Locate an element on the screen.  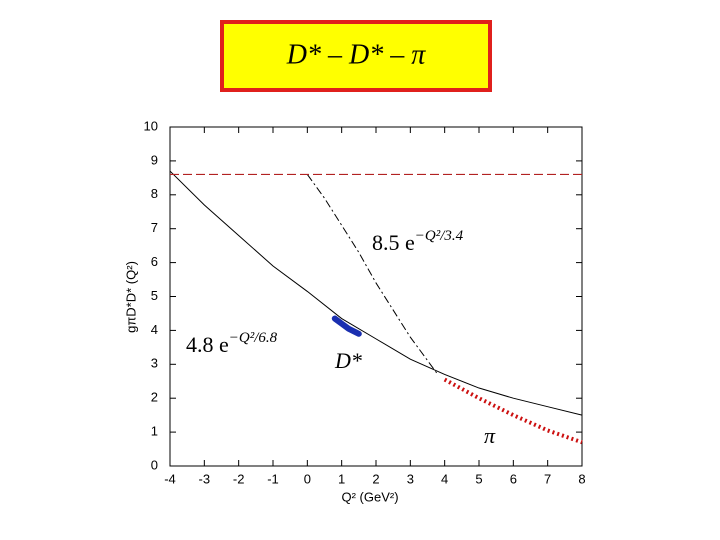
title-box is located at coordinates (356, 56).